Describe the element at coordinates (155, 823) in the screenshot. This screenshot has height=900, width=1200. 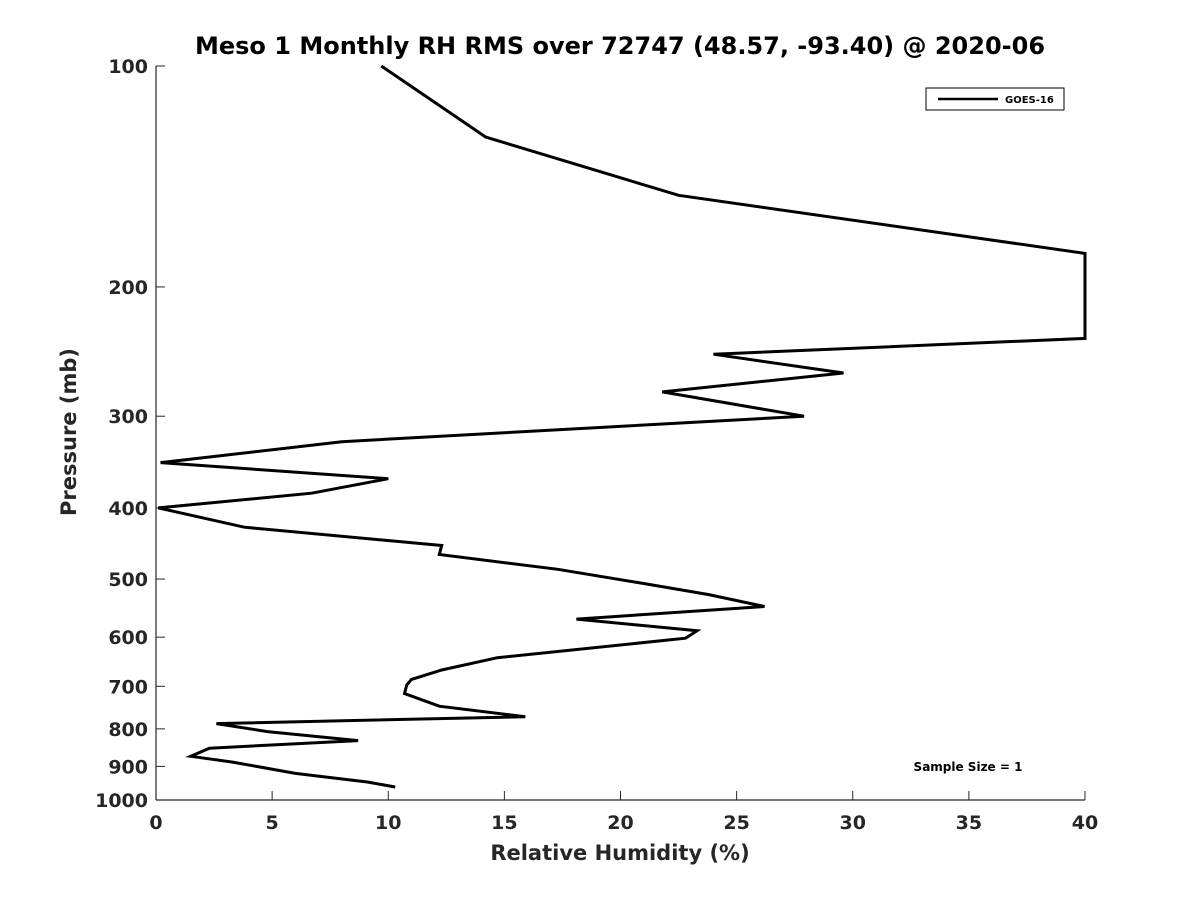
I see `x-tick-label: 0` at that location.